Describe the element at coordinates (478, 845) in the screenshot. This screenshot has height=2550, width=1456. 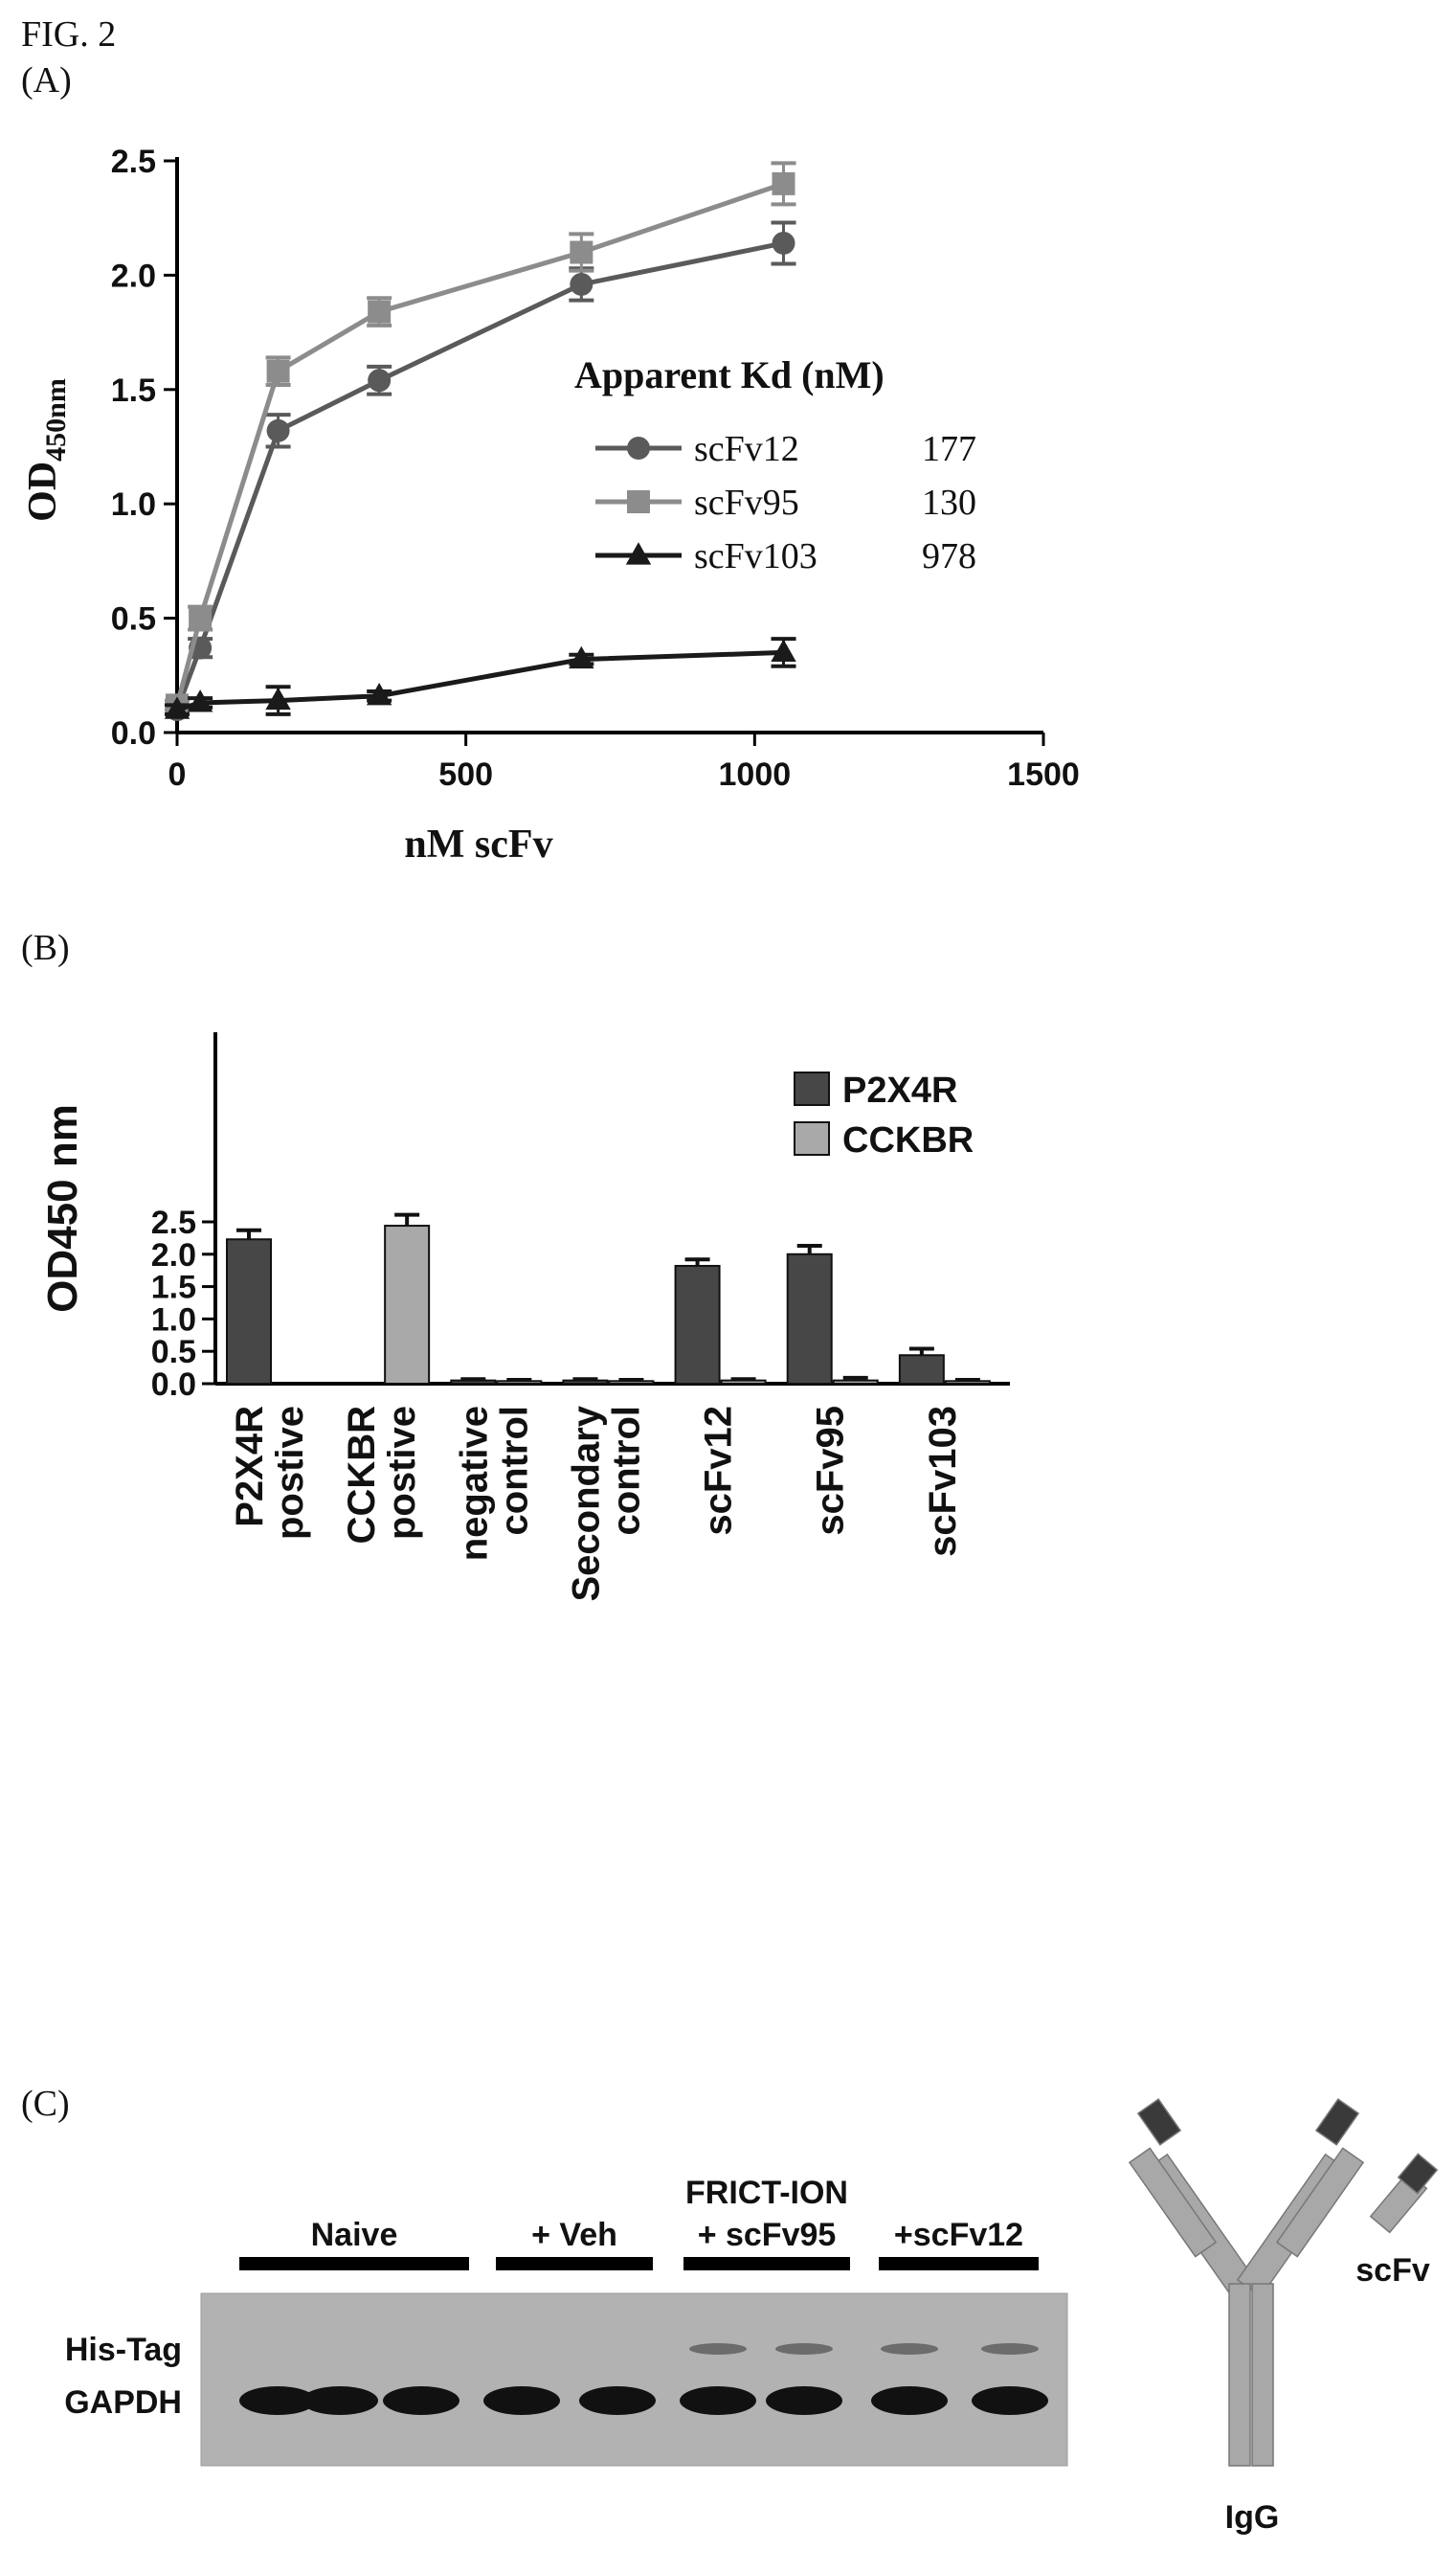
I see `x-axis-label: nM scFv` at that location.